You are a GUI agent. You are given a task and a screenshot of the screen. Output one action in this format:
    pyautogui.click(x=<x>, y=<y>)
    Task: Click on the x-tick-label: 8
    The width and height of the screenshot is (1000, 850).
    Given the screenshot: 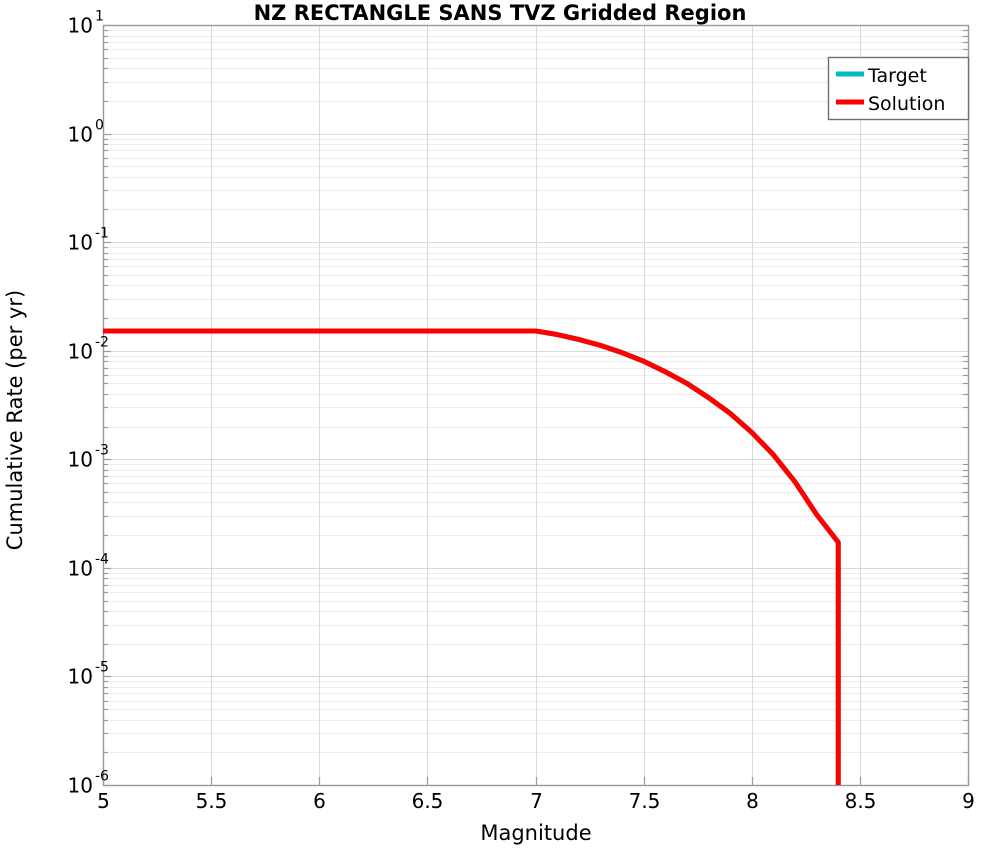 What is the action you would take?
    pyautogui.click(x=752, y=801)
    